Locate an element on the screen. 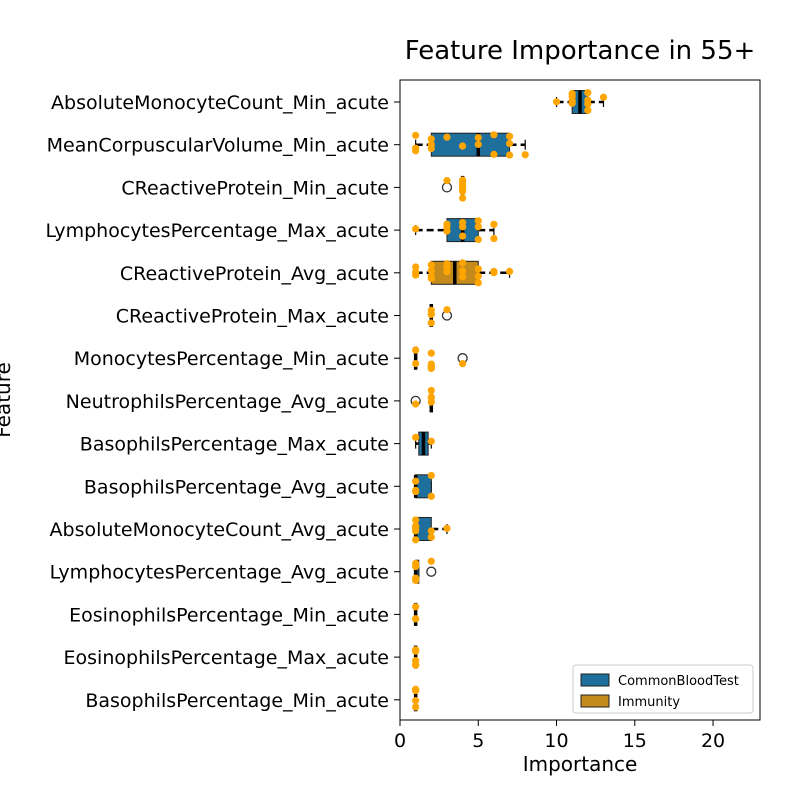 This screenshot has height=800, width=800. y-tick-label: BasophilsPercentage_Min_acute is located at coordinates (237, 701).